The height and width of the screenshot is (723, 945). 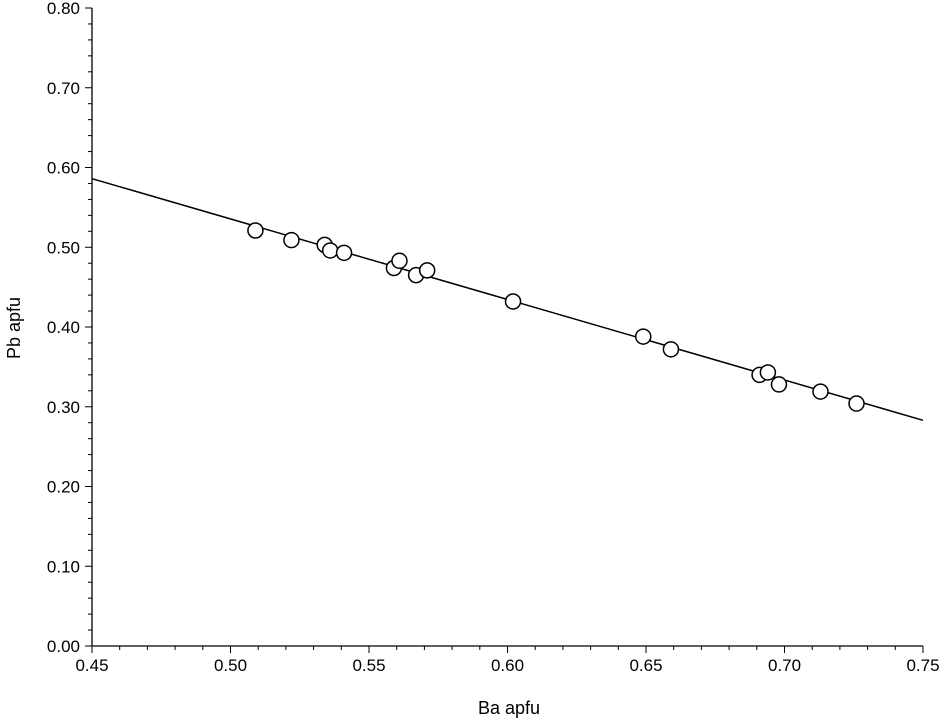 What do you see at coordinates (507, 665) in the screenshot?
I see `x-tick-label: 0.60` at bounding box center [507, 665].